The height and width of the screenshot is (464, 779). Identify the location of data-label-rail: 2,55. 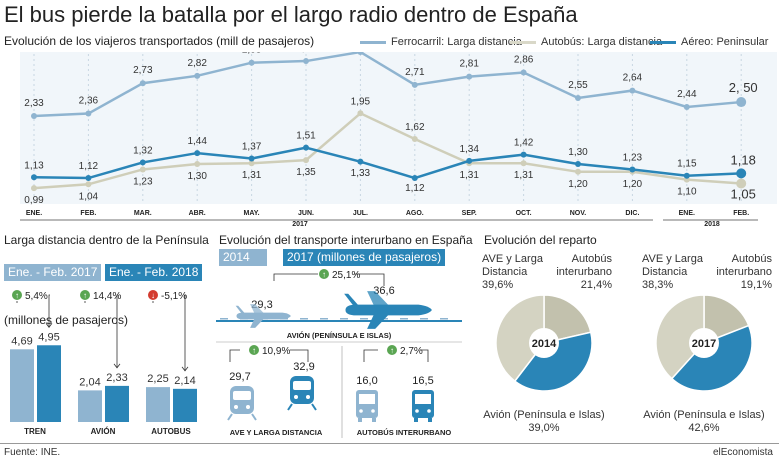
(578, 85).